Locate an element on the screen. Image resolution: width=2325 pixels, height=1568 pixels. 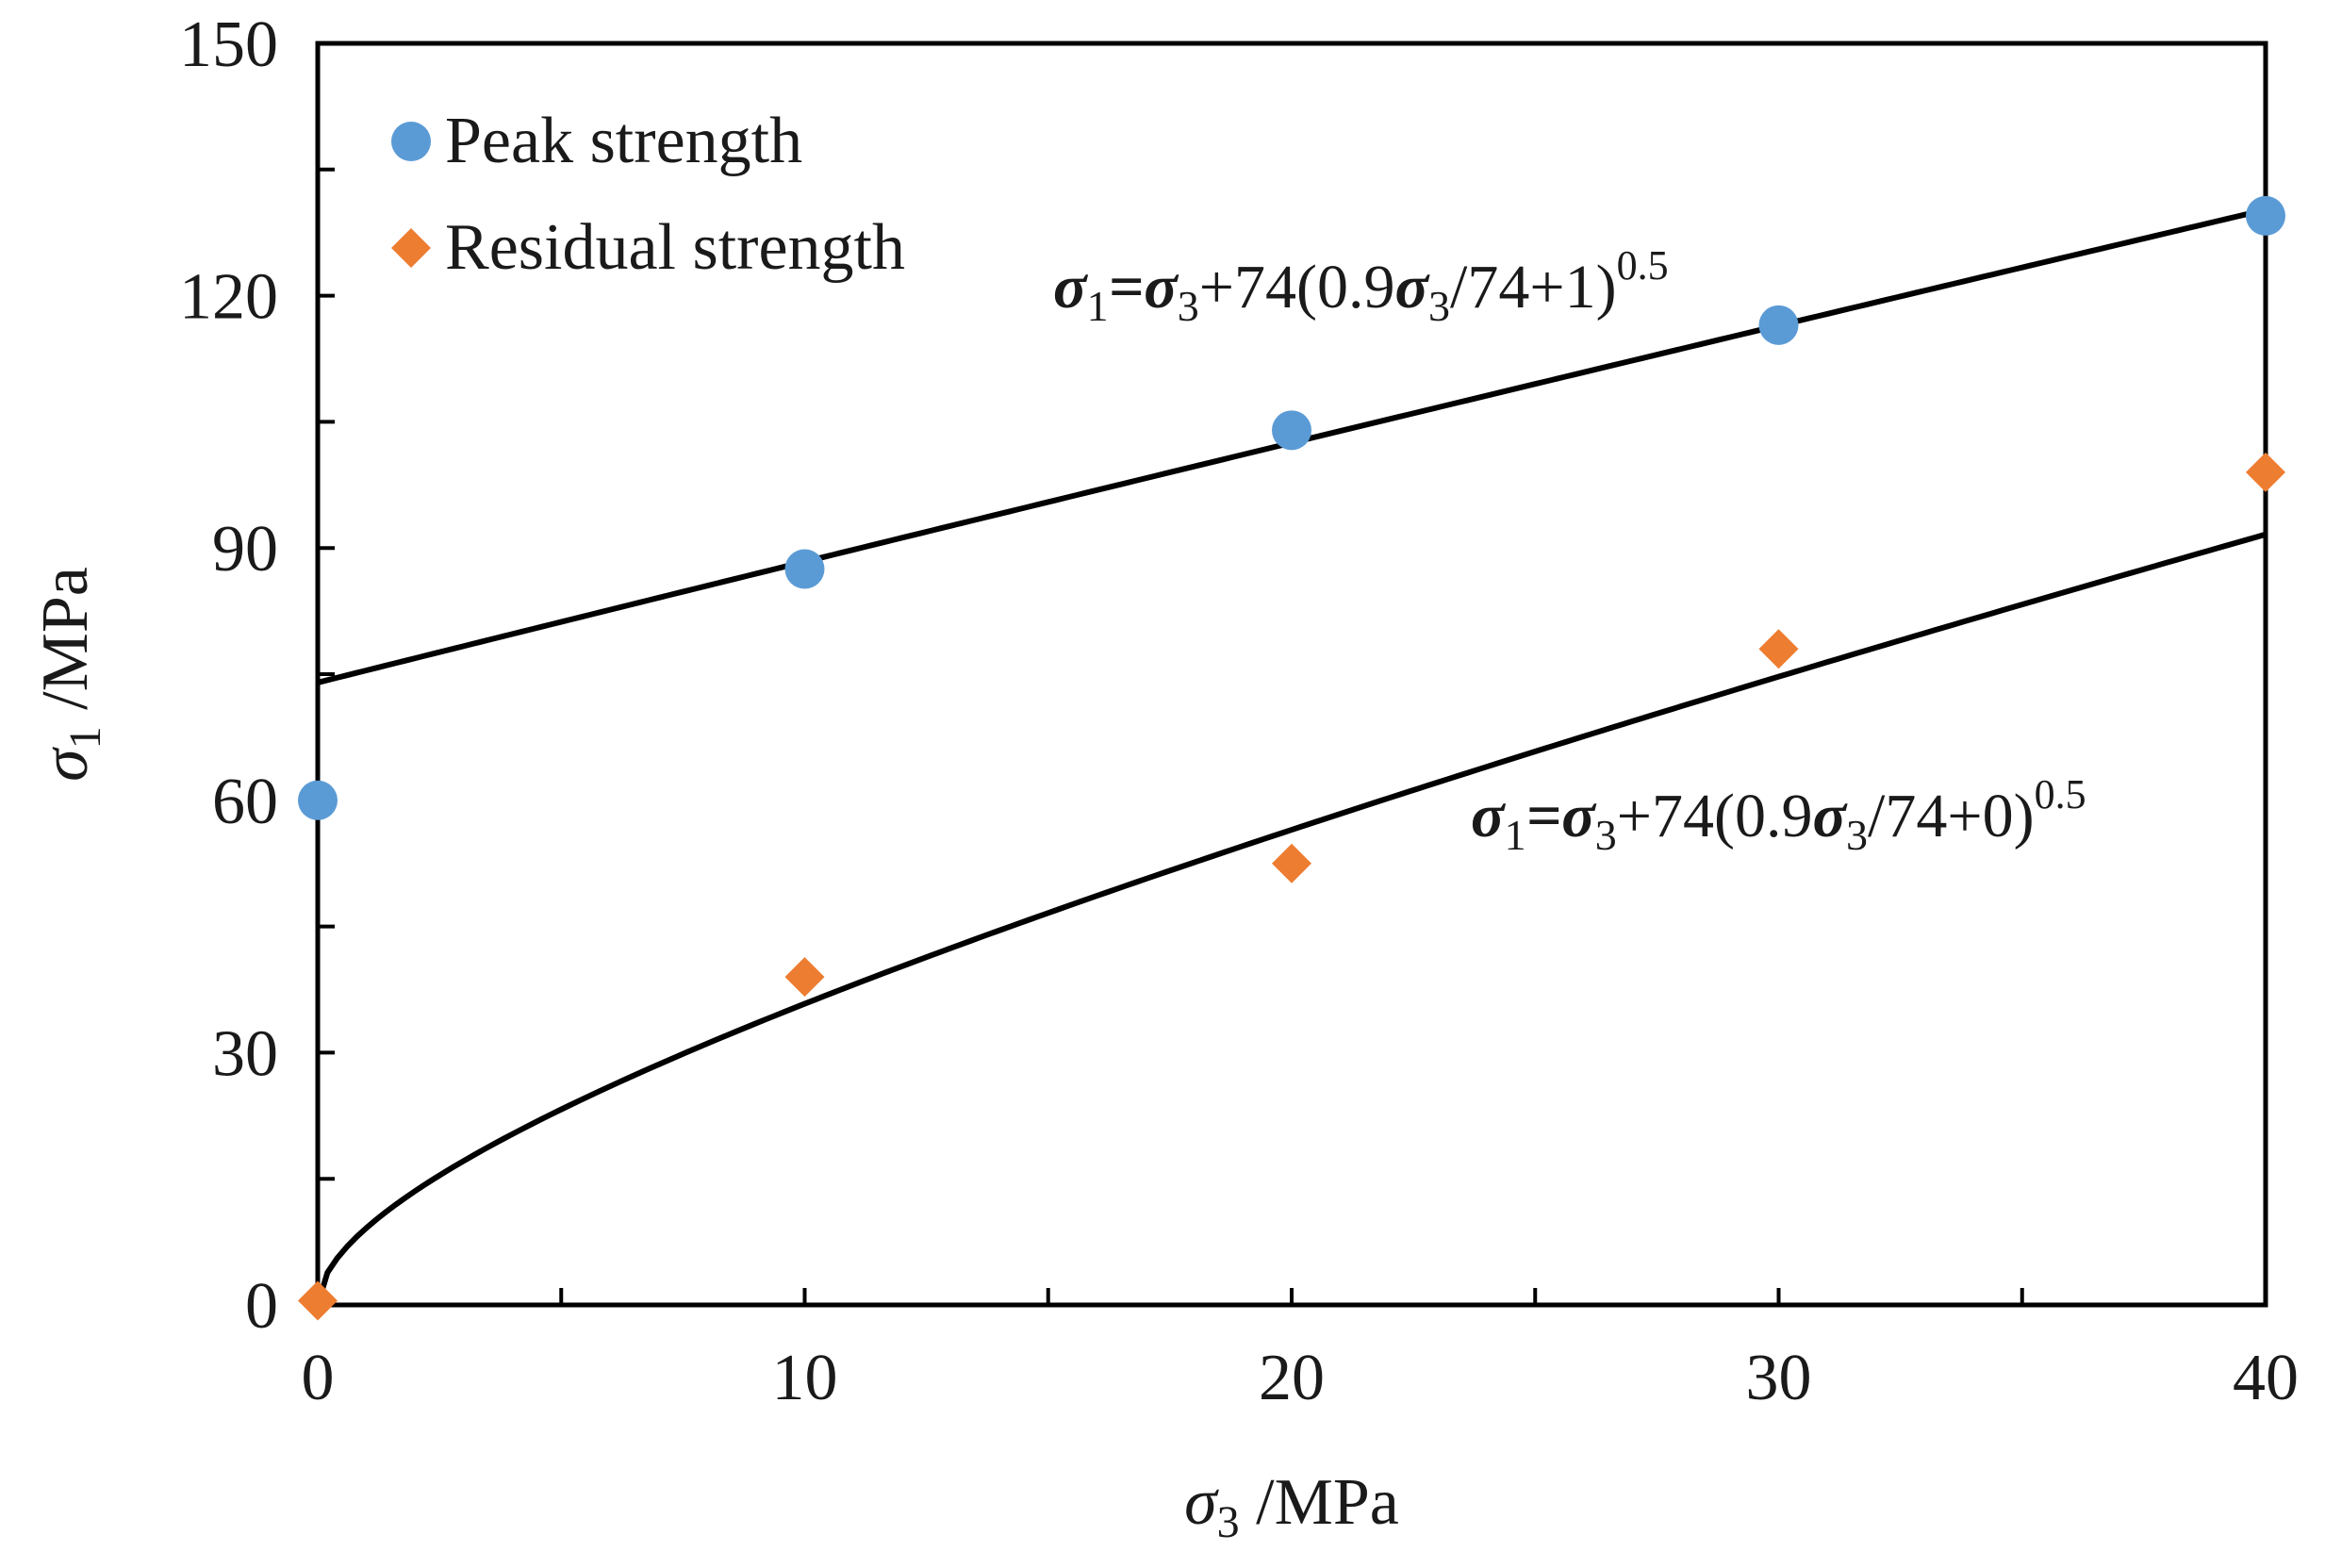
y-tick-label: 60 is located at coordinates (245, 802).